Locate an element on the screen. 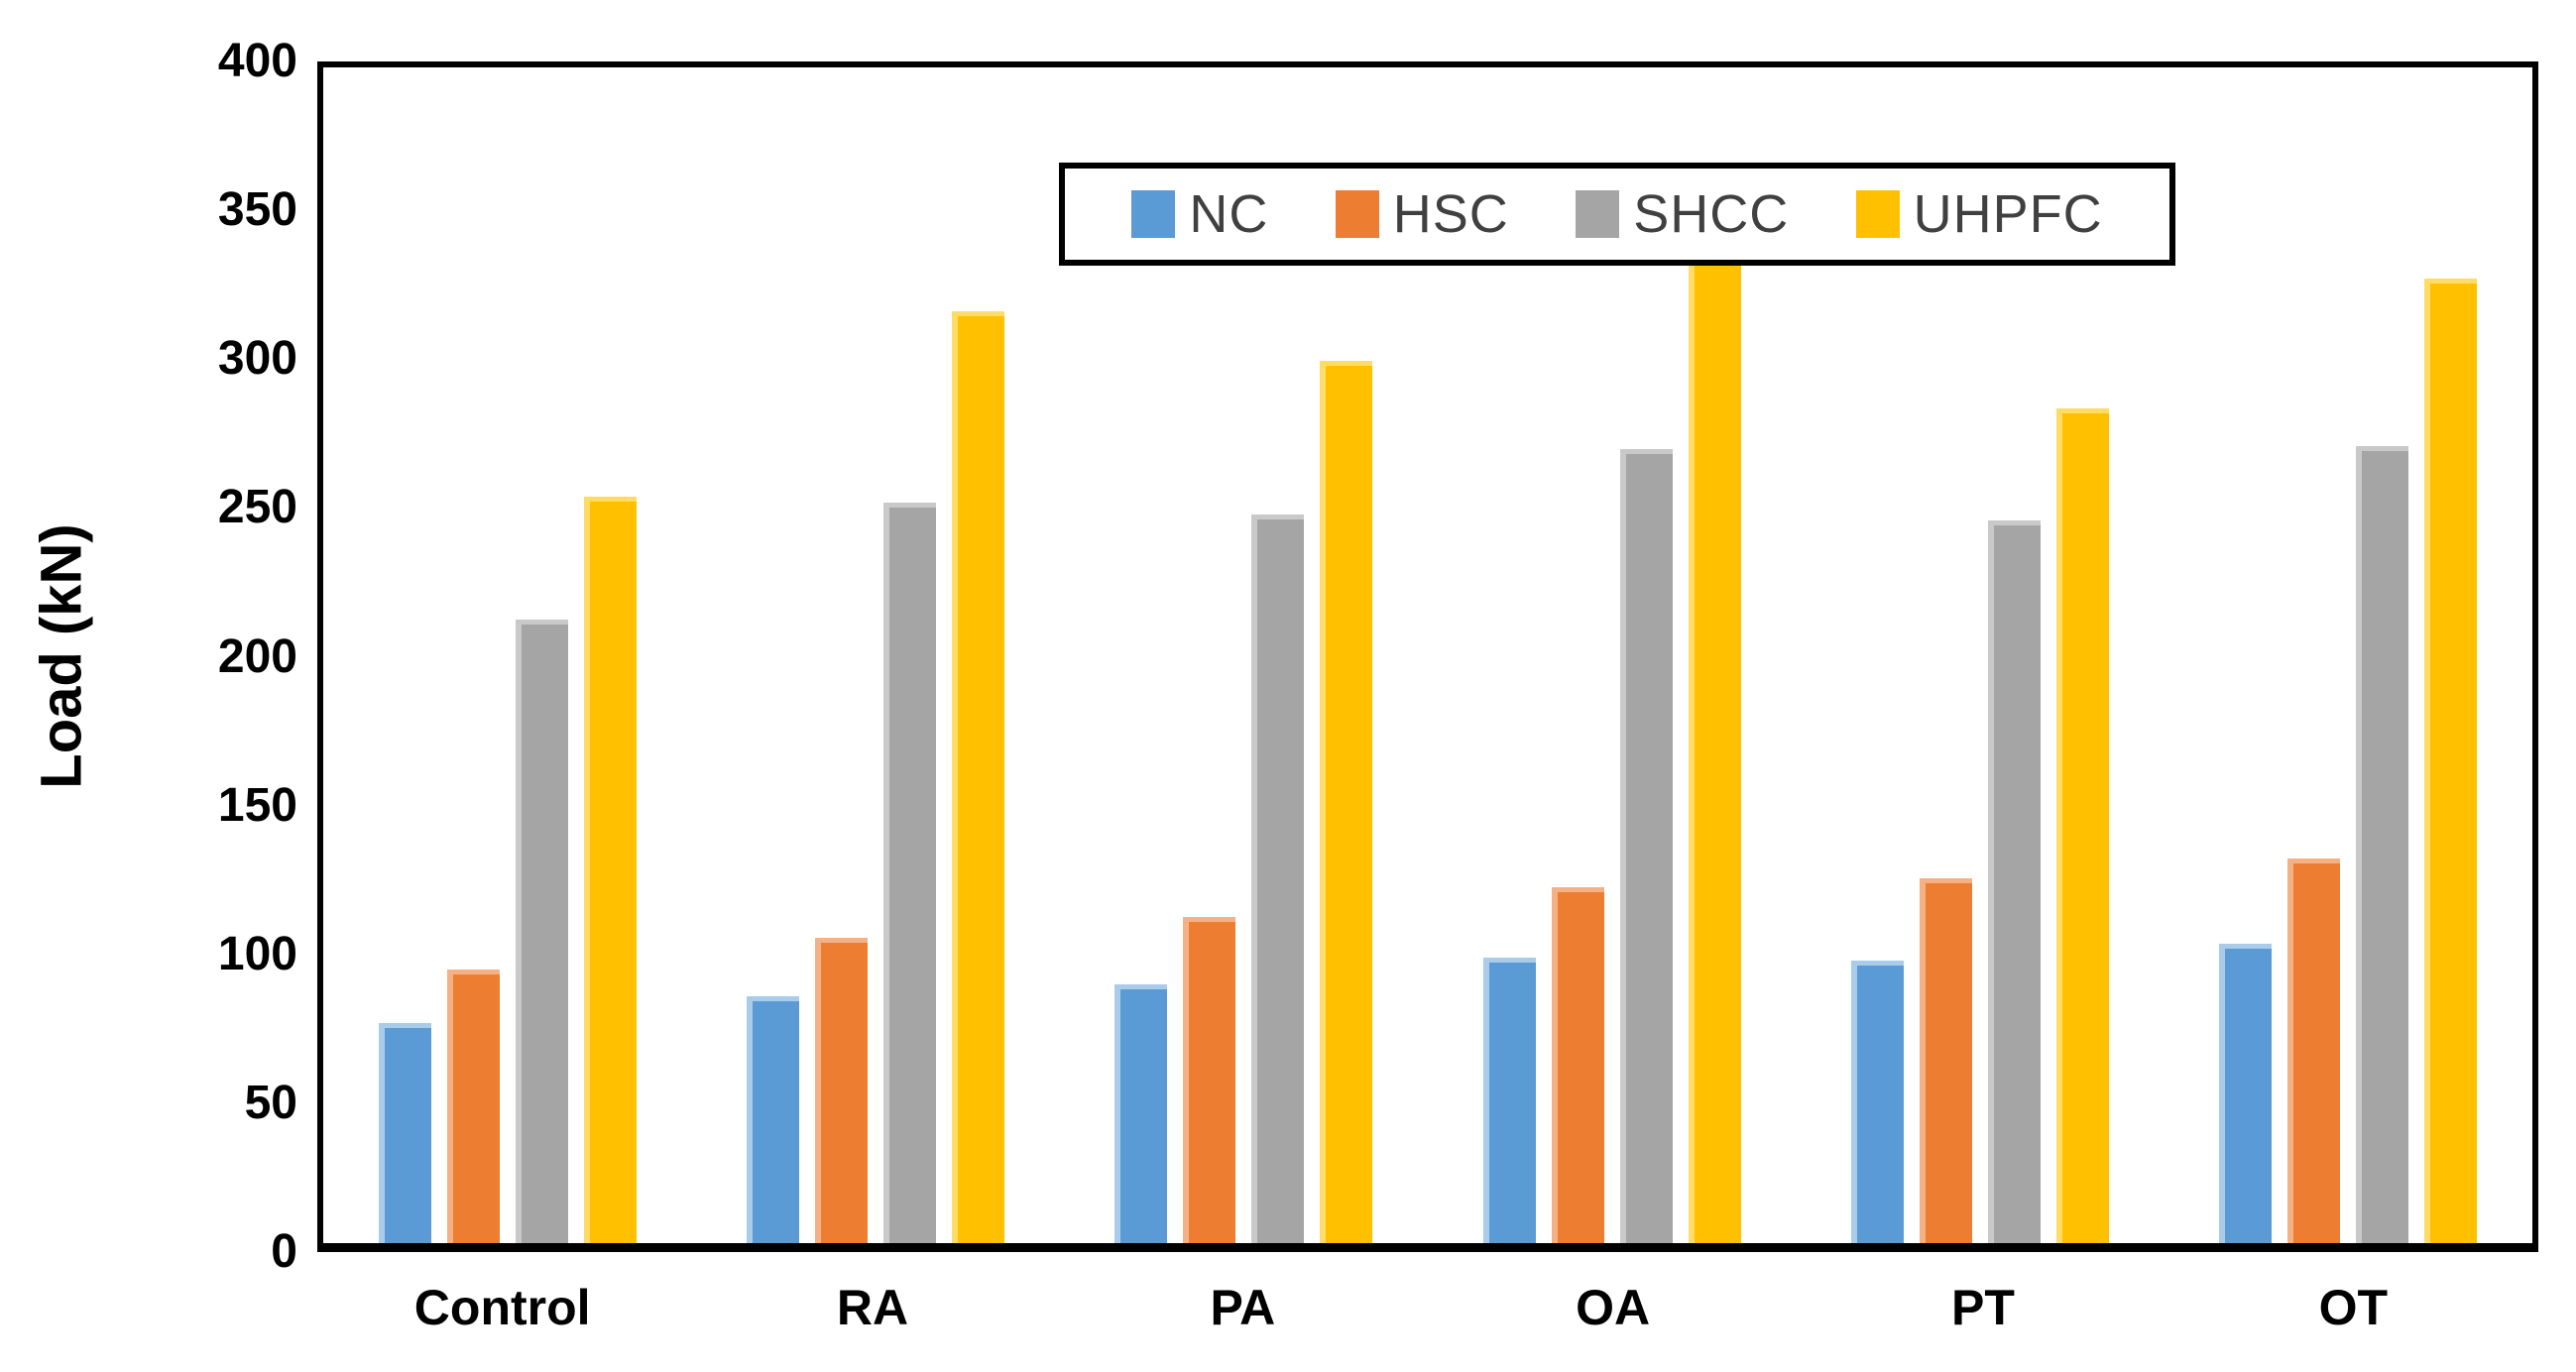 This screenshot has width=2576, height=1372. y-tick-label-100: 100 is located at coordinates (257, 954).